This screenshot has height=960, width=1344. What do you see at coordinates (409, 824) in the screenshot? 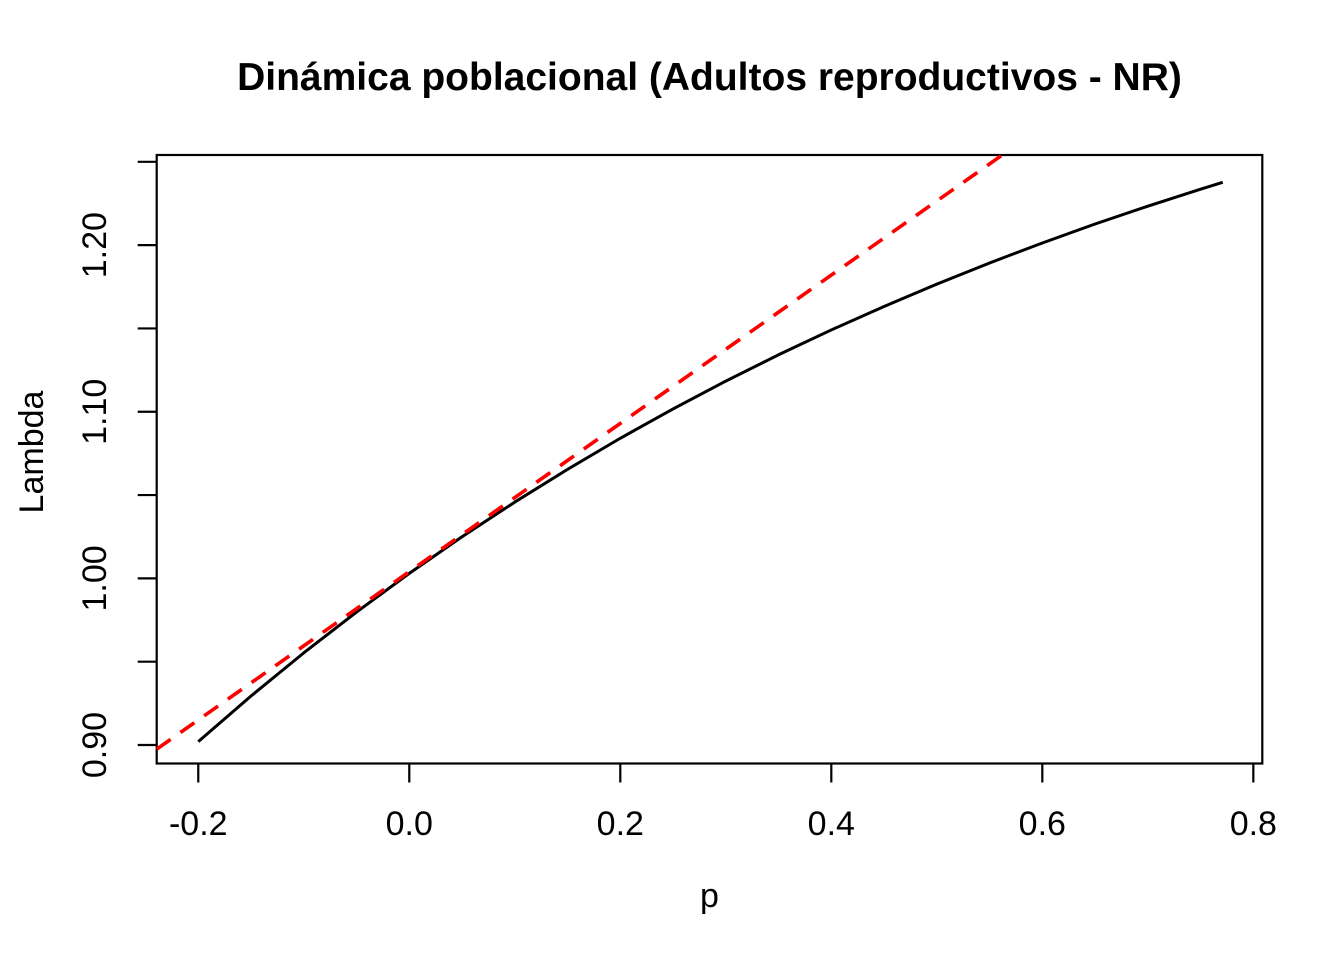
I see `x-tick-label: 0.0` at bounding box center [409, 824].